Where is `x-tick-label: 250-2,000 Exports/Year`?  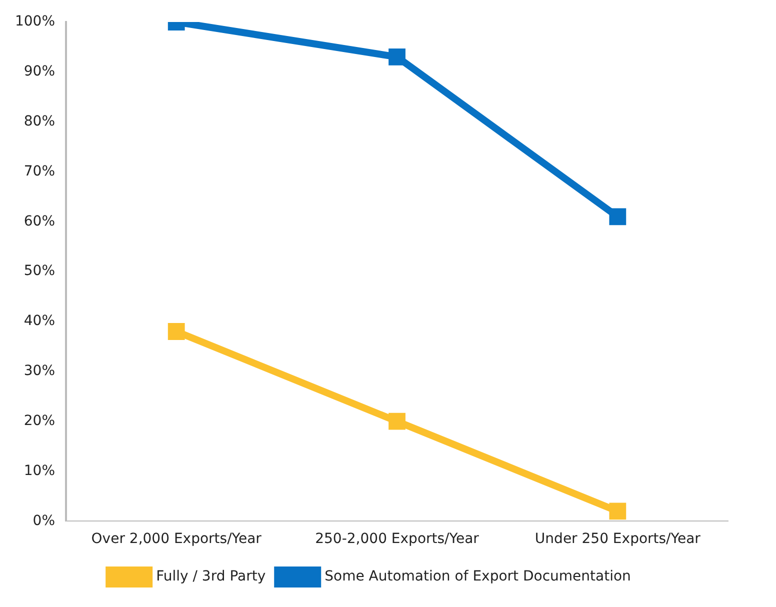 x-tick-label: 250-2,000 Exports/Year is located at coordinates (397, 539).